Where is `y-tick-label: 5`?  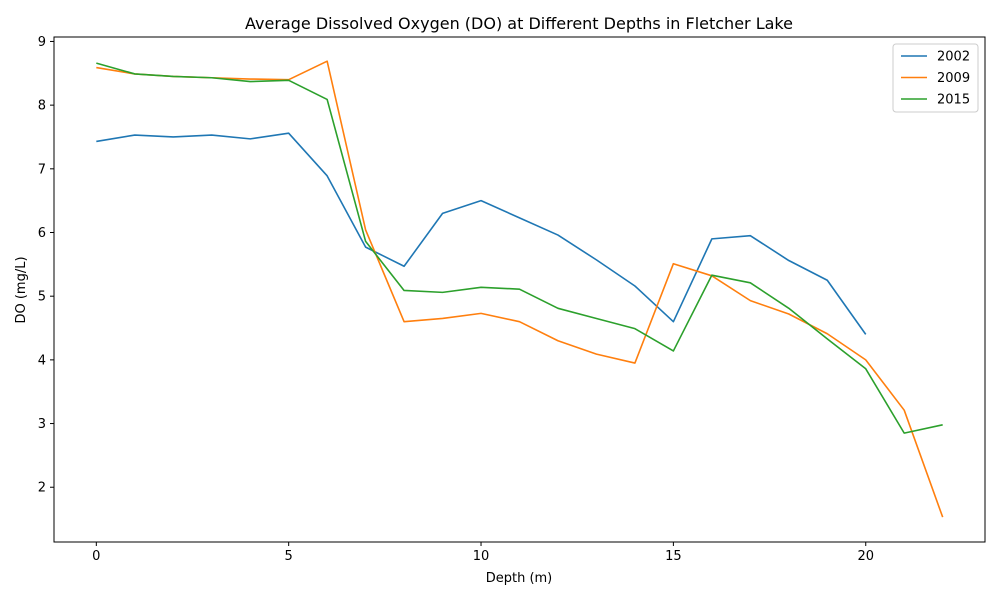
y-tick-label: 5 is located at coordinates (42, 297).